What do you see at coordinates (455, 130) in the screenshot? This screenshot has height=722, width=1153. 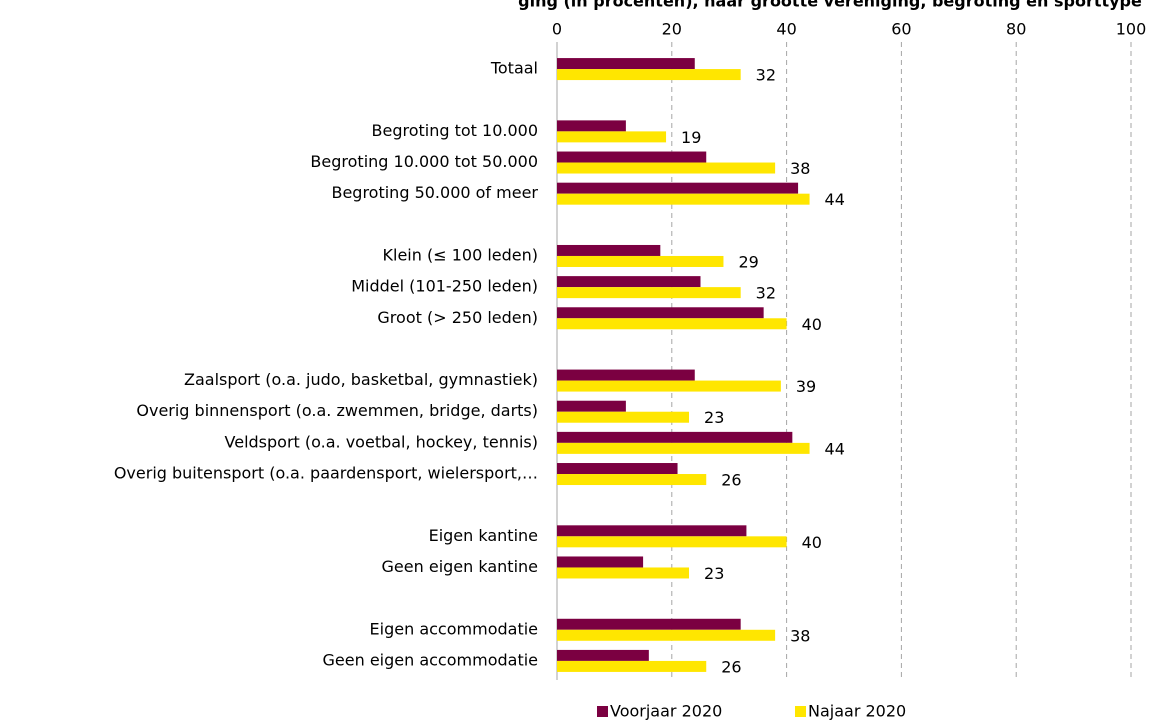 I see `y-tick-label: Begroting tot 10.000` at bounding box center [455, 130].